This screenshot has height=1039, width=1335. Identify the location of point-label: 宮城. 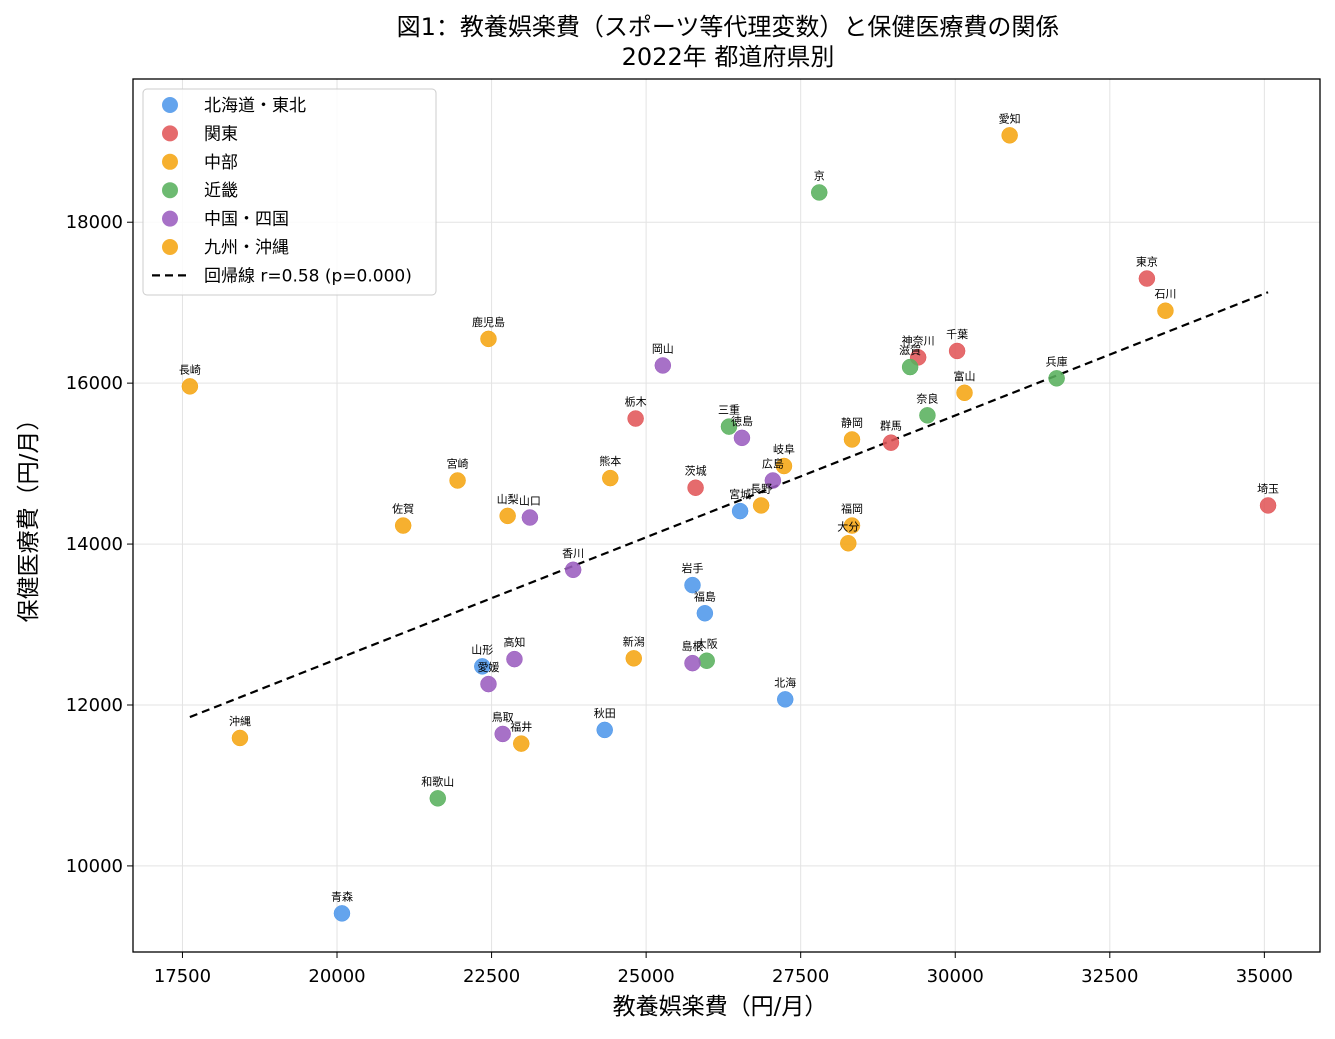
(740, 494).